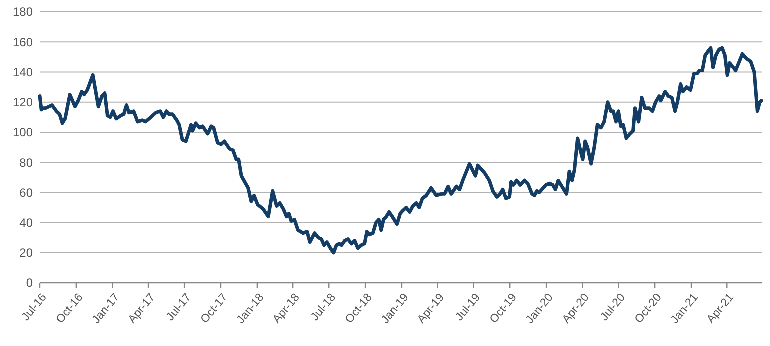 The image size is (770, 346). What do you see at coordinates (23, 133) in the screenshot?
I see `y-tick-label: 100` at bounding box center [23, 133].